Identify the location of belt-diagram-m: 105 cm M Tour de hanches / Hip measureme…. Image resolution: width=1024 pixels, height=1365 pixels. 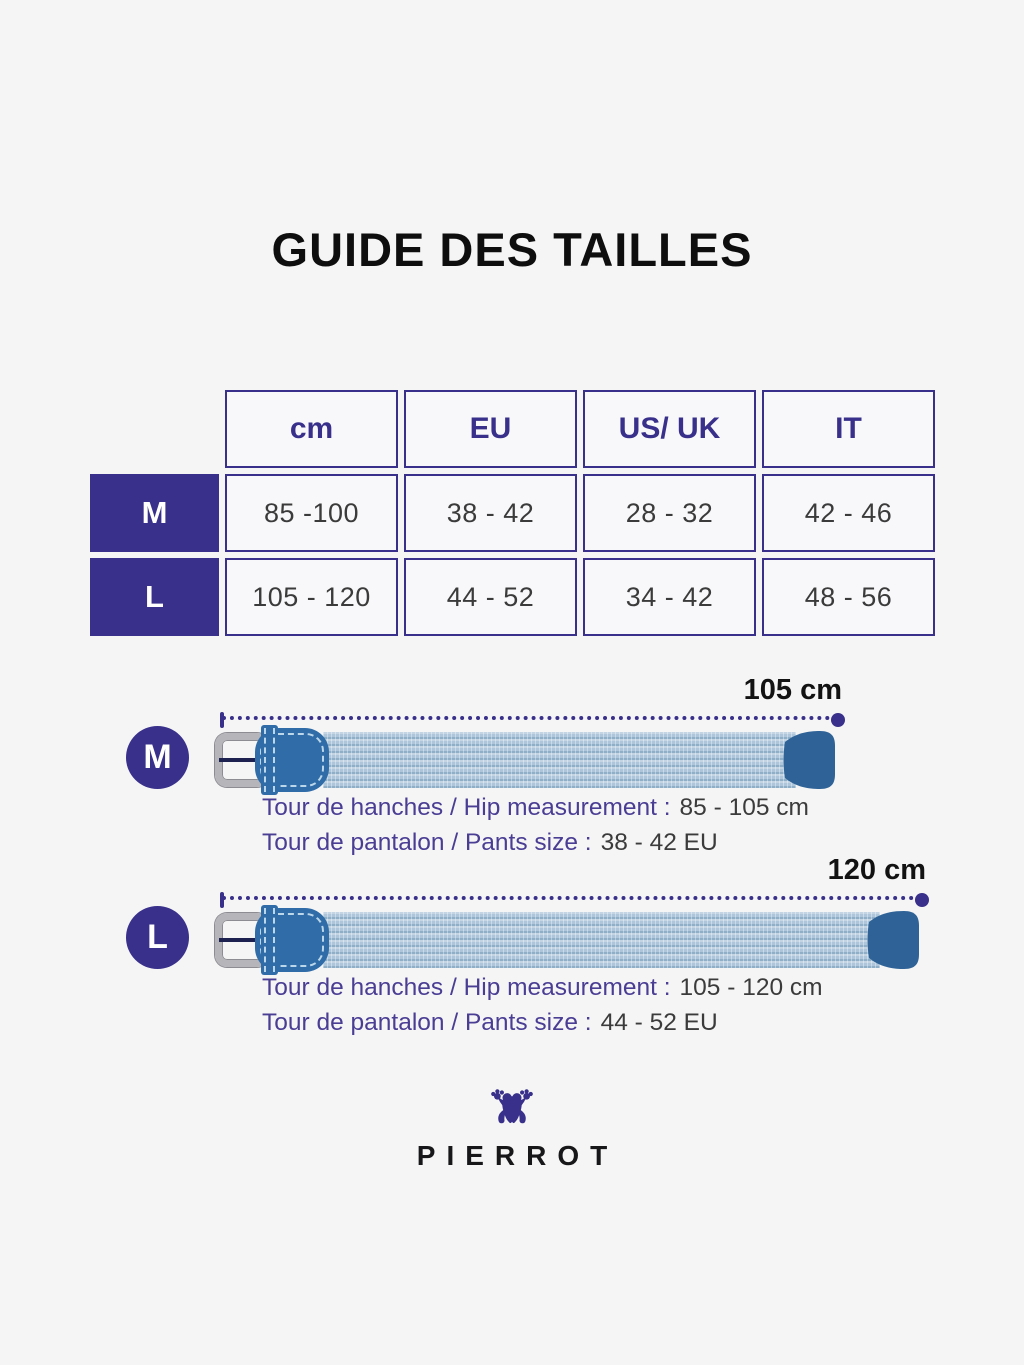
(512, 767).